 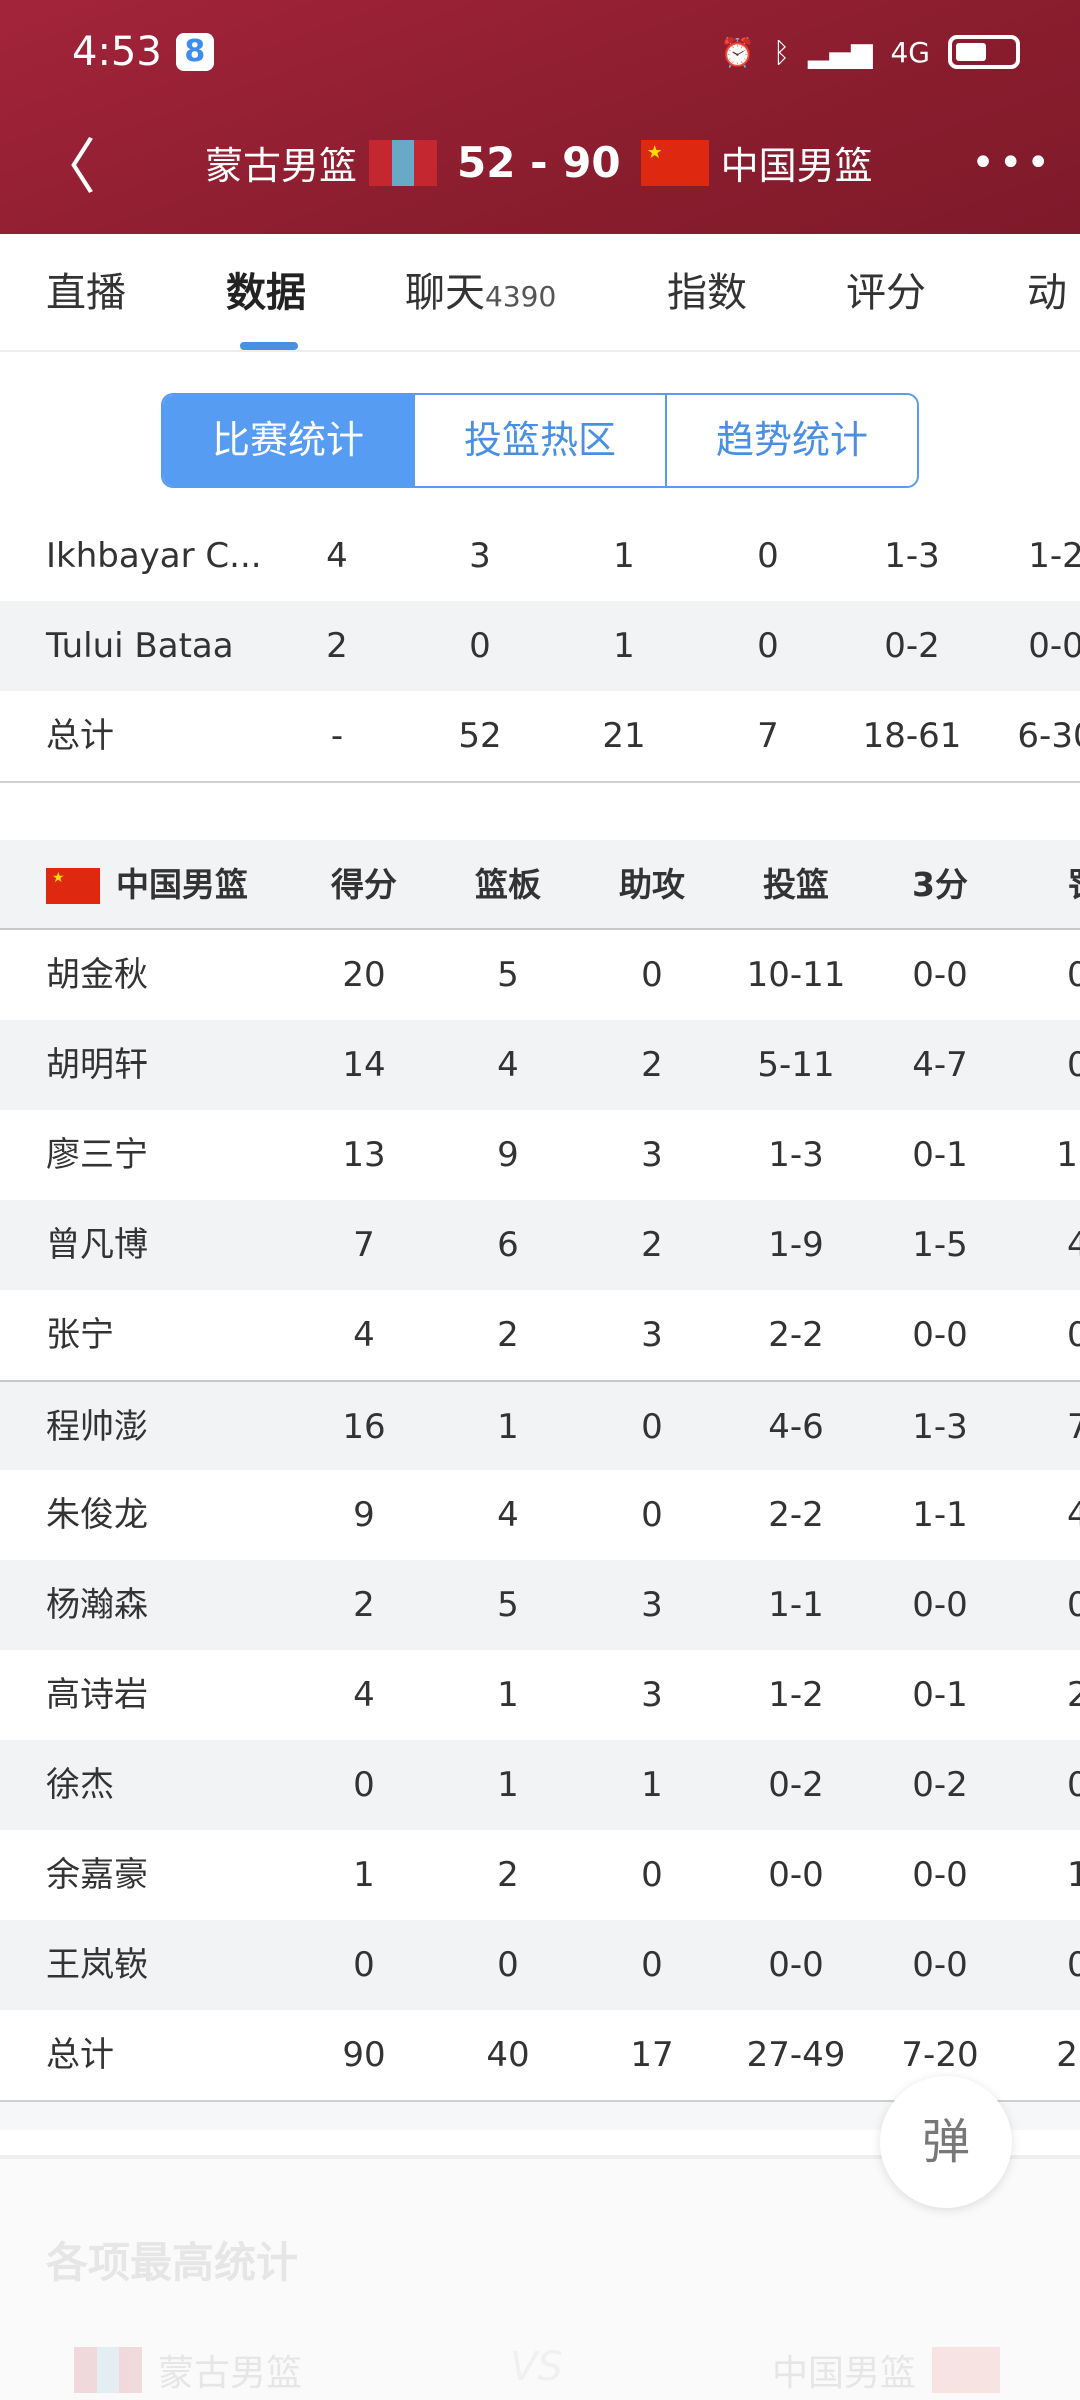 What do you see at coordinates (288, 440) in the screenshot?
I see `segment-game-stats: 比赛统计` at bounding box center [288, 440].